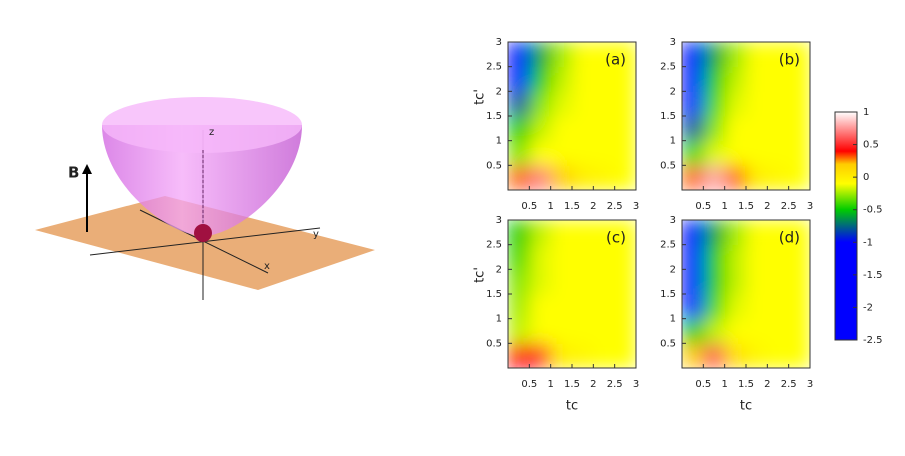 The height and width of the screenshot is (456, 905). Describe the element at coordinates (211, 132) in the screenshot. I see `z-label: z` at that location.